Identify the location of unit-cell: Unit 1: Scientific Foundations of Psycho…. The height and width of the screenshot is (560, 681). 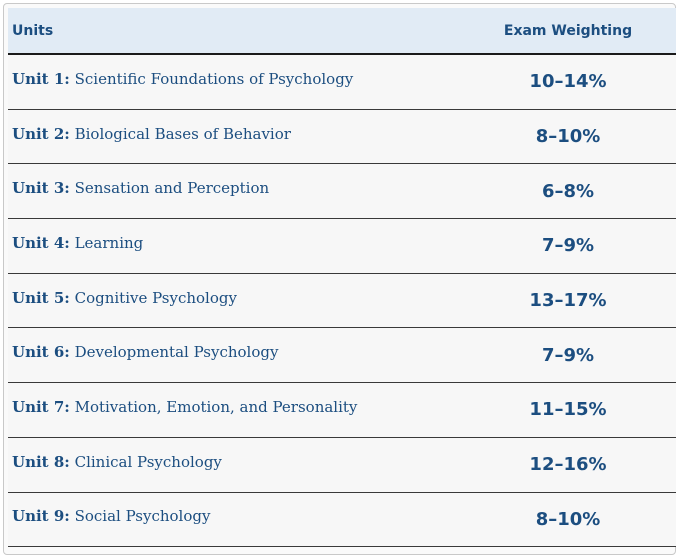
(238, 82).